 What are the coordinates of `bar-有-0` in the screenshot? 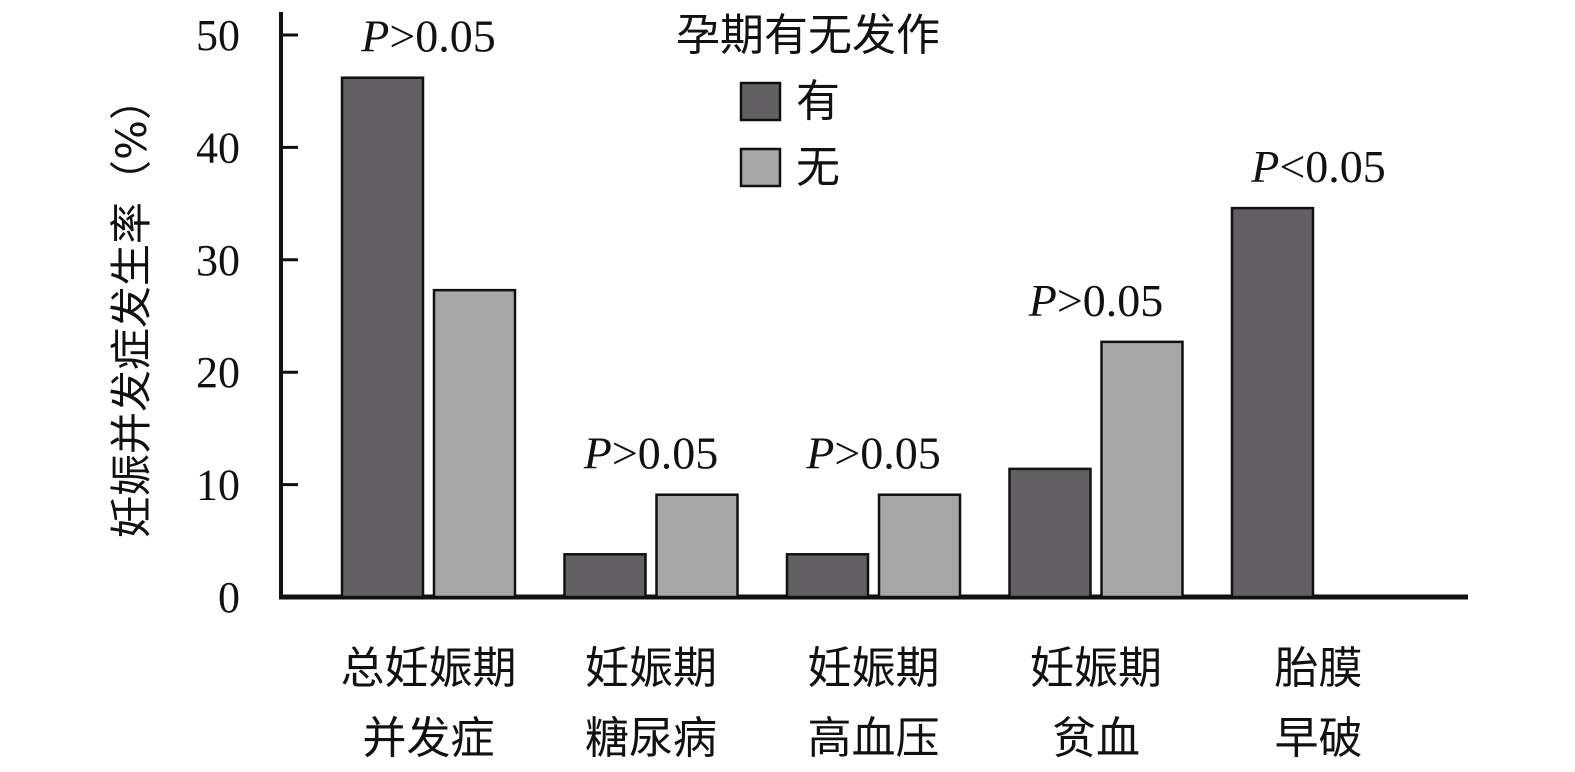 It's located at (382, 337).